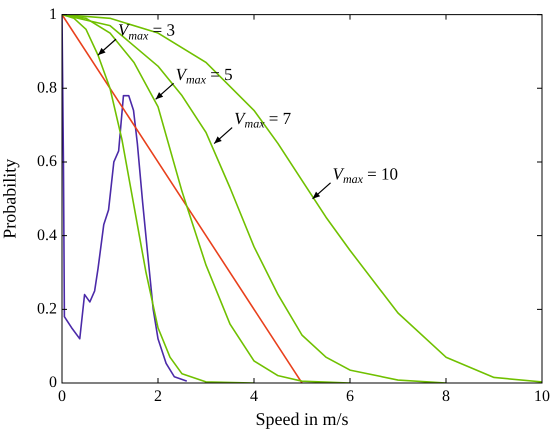 Image resolution: width=554 pixels, height=431 pixels. What do you see at coordinates (53, 383) in the screenshot?
I see `y-tick-label: 0` at bounding box center [53, 383].